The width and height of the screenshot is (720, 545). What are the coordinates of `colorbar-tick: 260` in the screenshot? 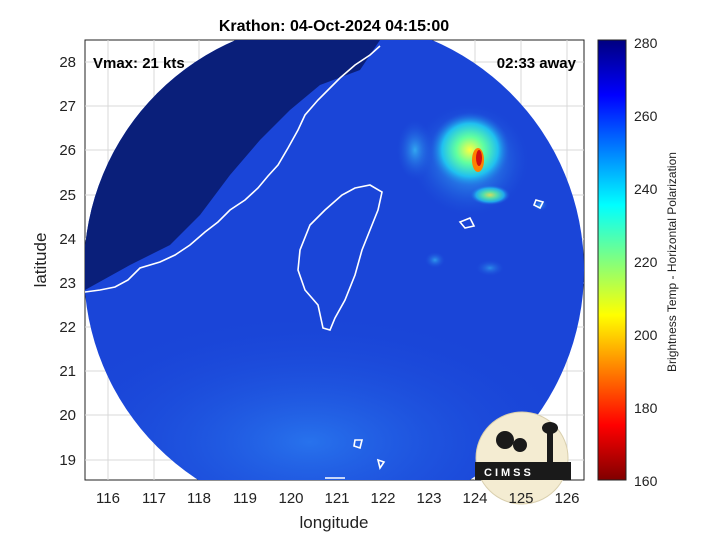 It's located at (646, 116).